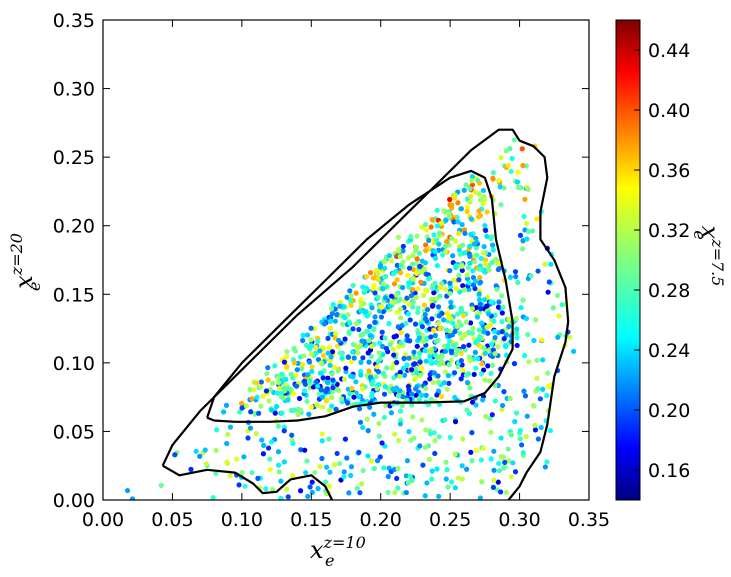 The height and width of the screenshot is (577, 731). What do you see at coordinates (519, 520) in the screenshot?
I see `x-tick-label: 0.30` at bounding box center [519, 520].